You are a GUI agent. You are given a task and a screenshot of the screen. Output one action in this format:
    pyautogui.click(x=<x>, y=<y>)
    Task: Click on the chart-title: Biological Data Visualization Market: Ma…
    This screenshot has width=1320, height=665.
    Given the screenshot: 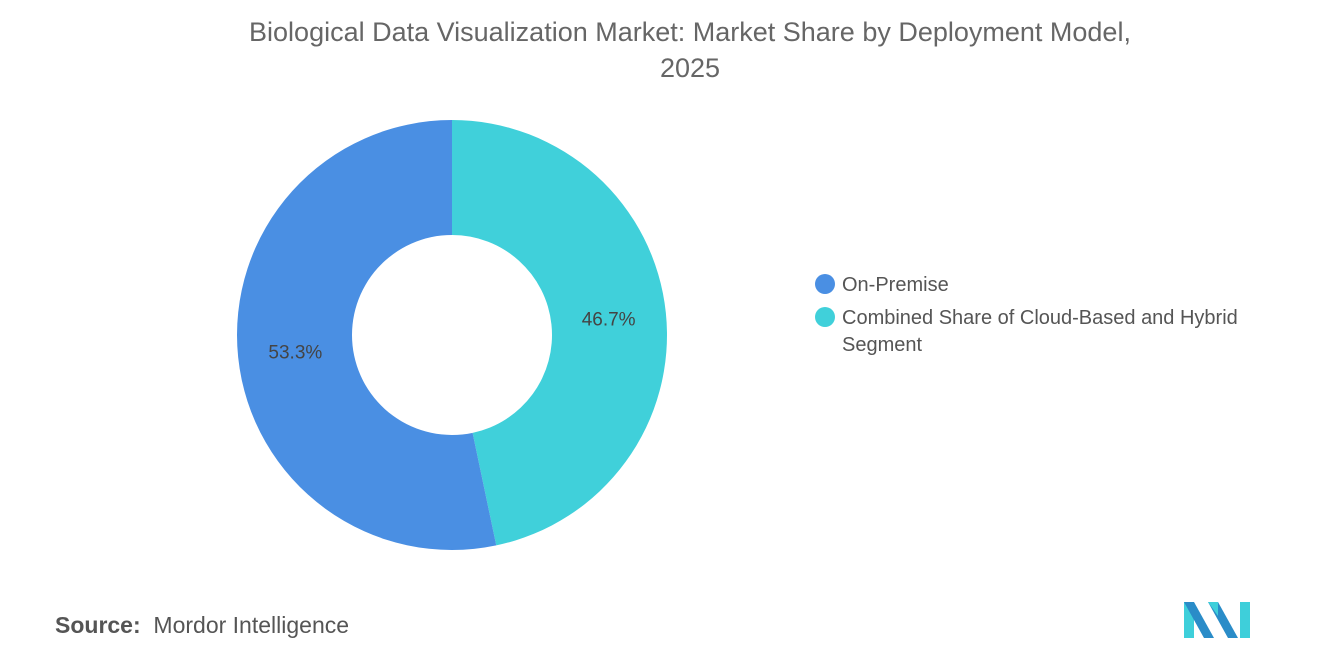 What is the action you would take?
    pyautogui.click(x=660, y=50)
    